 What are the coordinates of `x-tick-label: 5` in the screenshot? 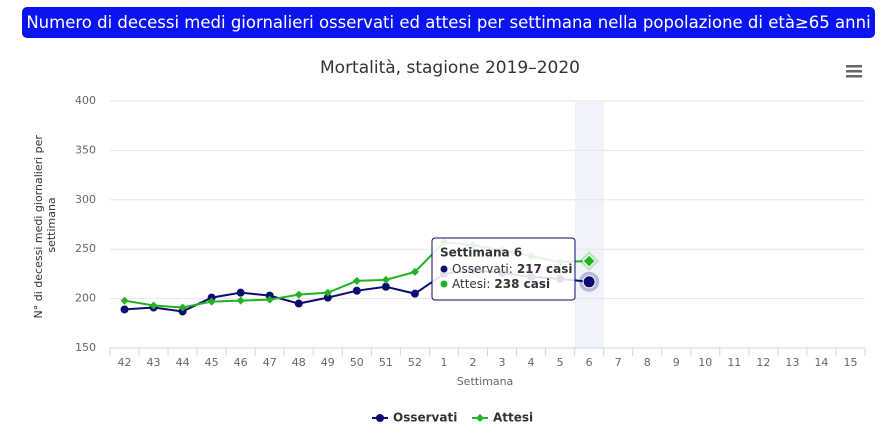 It's located at (560, 362).